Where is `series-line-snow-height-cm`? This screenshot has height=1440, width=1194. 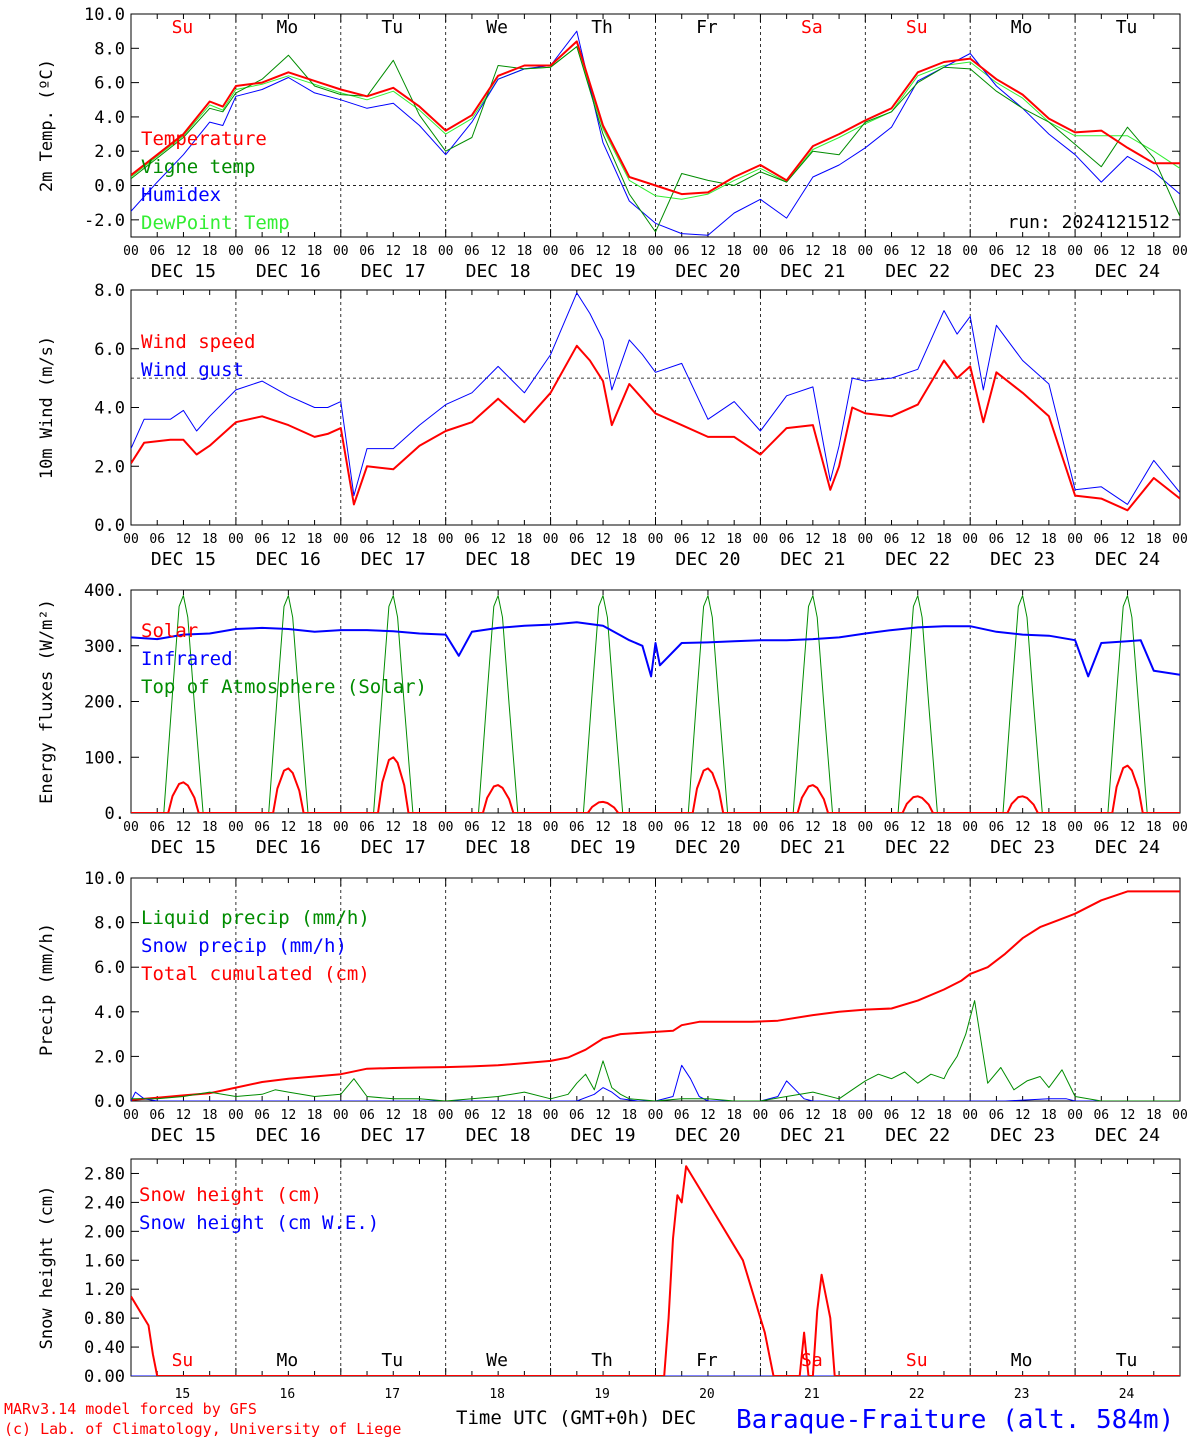
series-line-snow-height-cm is located at coordinates (655, 1270).